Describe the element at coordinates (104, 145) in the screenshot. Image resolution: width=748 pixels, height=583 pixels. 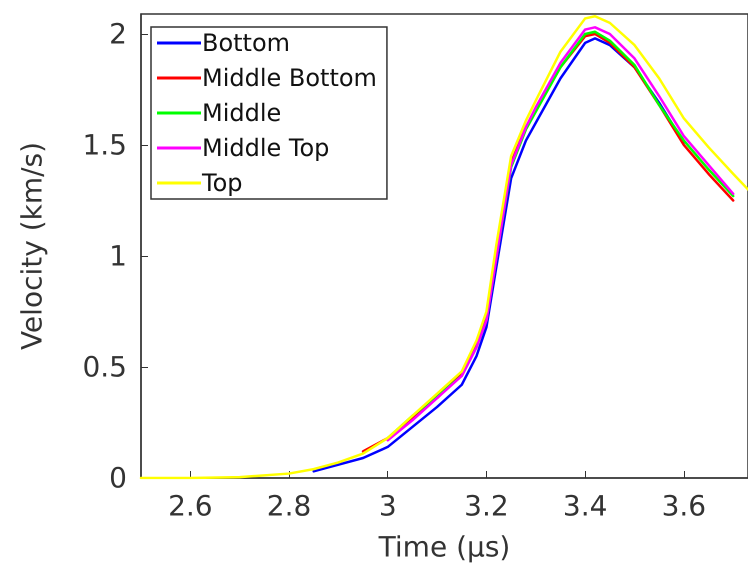
I see `y-tick-label: 1.5` at that location.